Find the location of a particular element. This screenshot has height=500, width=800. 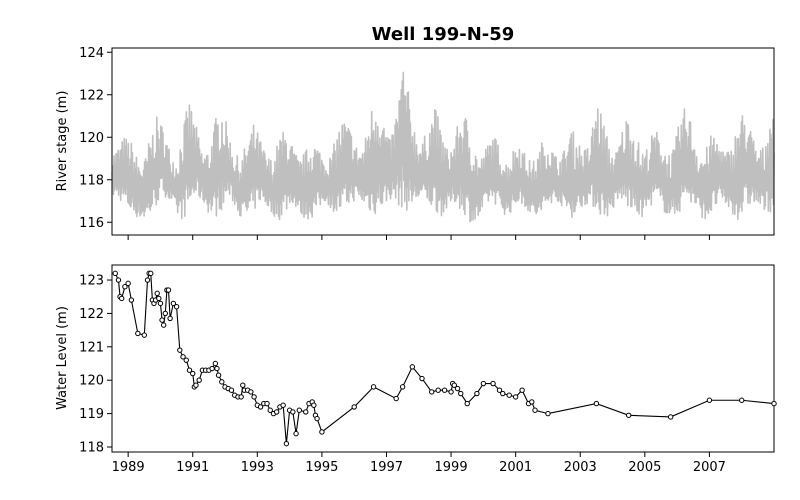

river-stage-y-ticks: 116 118 120 122 124 is located at coordinates (95, 138).